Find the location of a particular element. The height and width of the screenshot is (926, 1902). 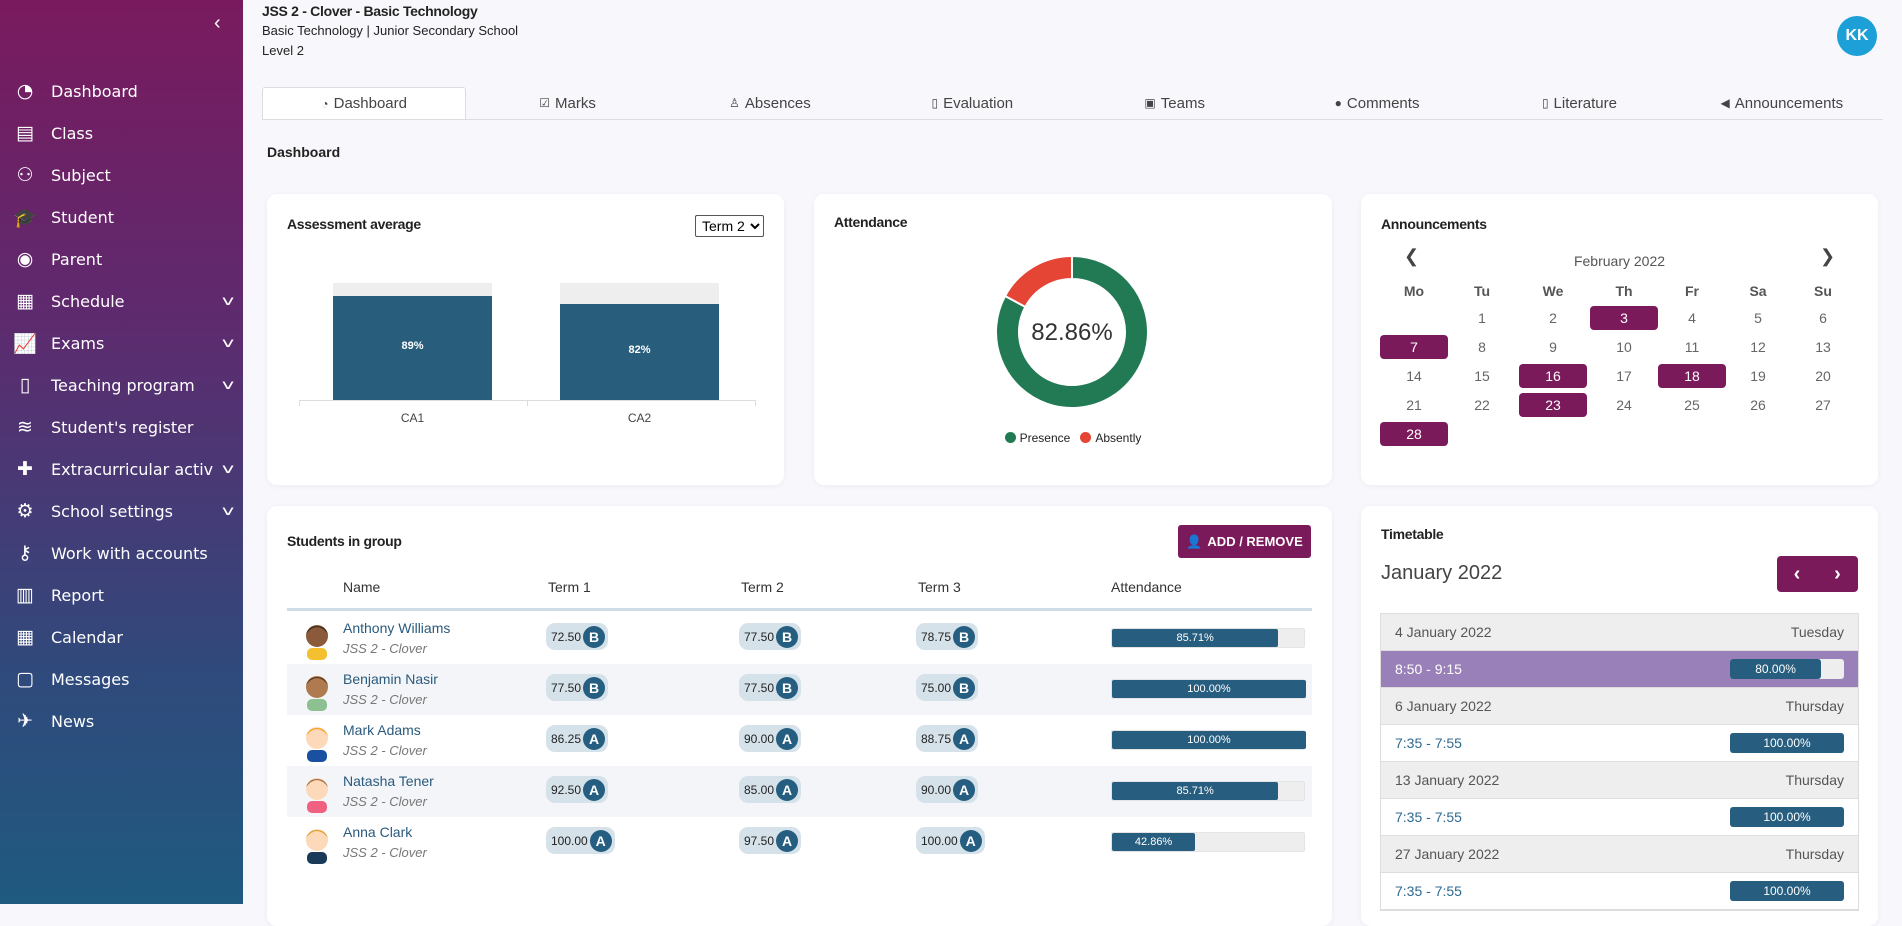

gauge-icon: ◔ is located at coordinates (25, 91).